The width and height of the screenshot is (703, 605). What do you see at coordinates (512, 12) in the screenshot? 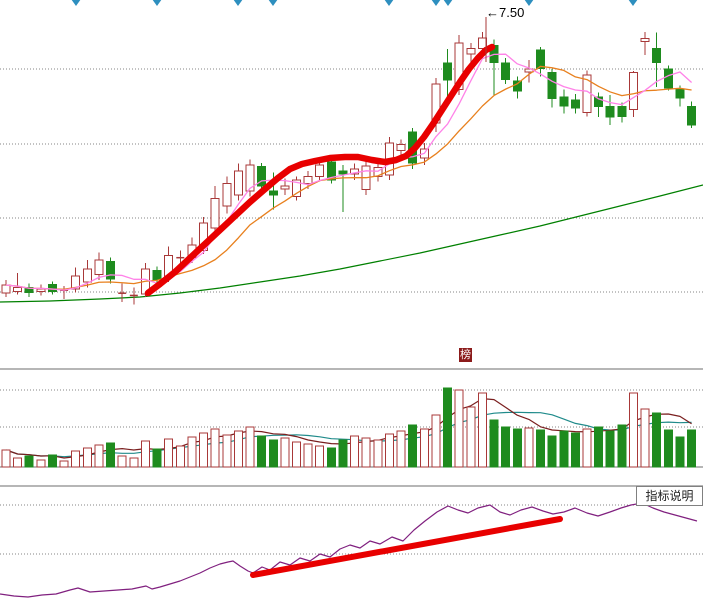
I see `price-annotation-text: 7.50` at bounding box center [512, 12].